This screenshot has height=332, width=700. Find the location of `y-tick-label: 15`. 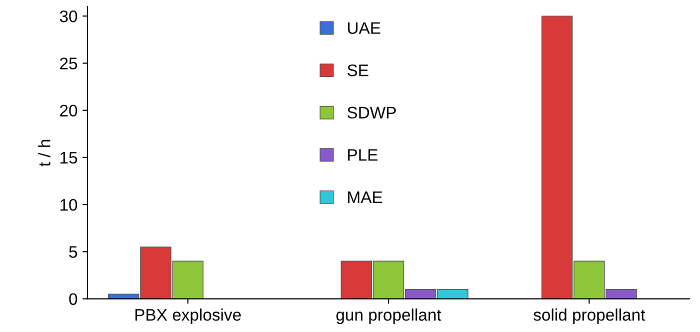

y-tick-label: 15 is located at coordinates (69, 158).